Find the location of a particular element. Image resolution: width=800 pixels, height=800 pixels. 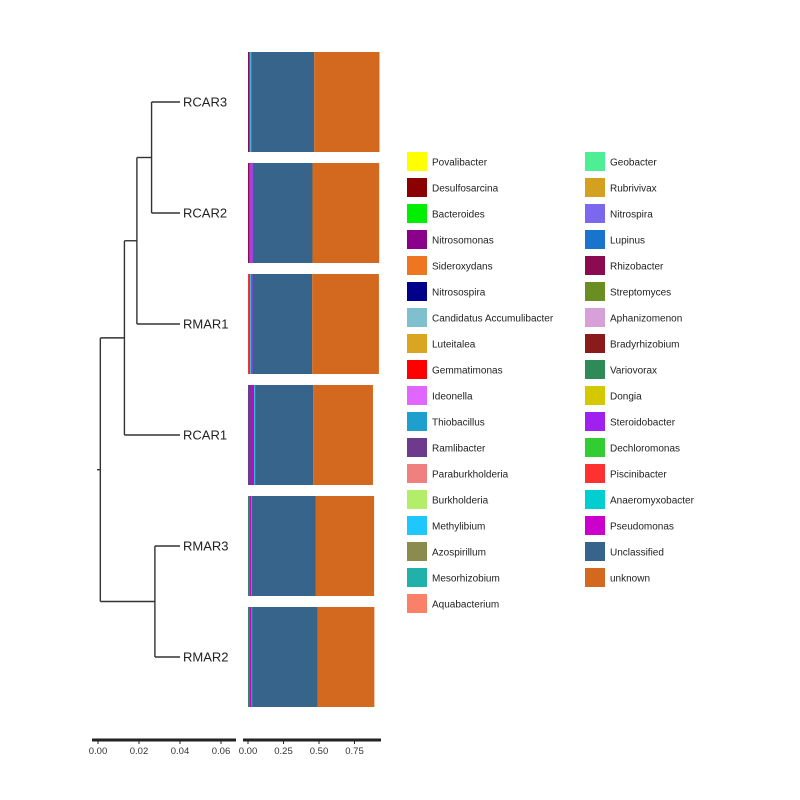

legend-swatch-luteitalea is located at coordinates (417, 343).